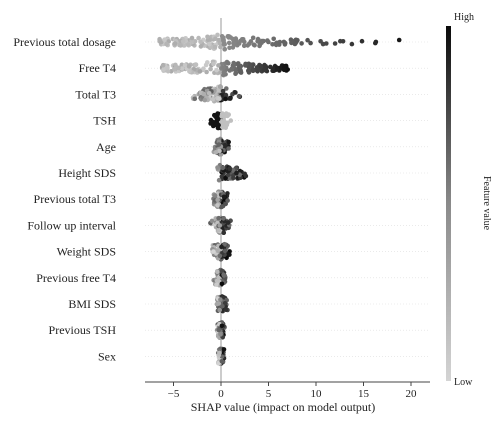 The height and width of the screenshot is (429, 500). What do you see at coordinates (464, 17) in the screenshot?
I see `colorbar-high-label: High` at bounding box center [464, 17].